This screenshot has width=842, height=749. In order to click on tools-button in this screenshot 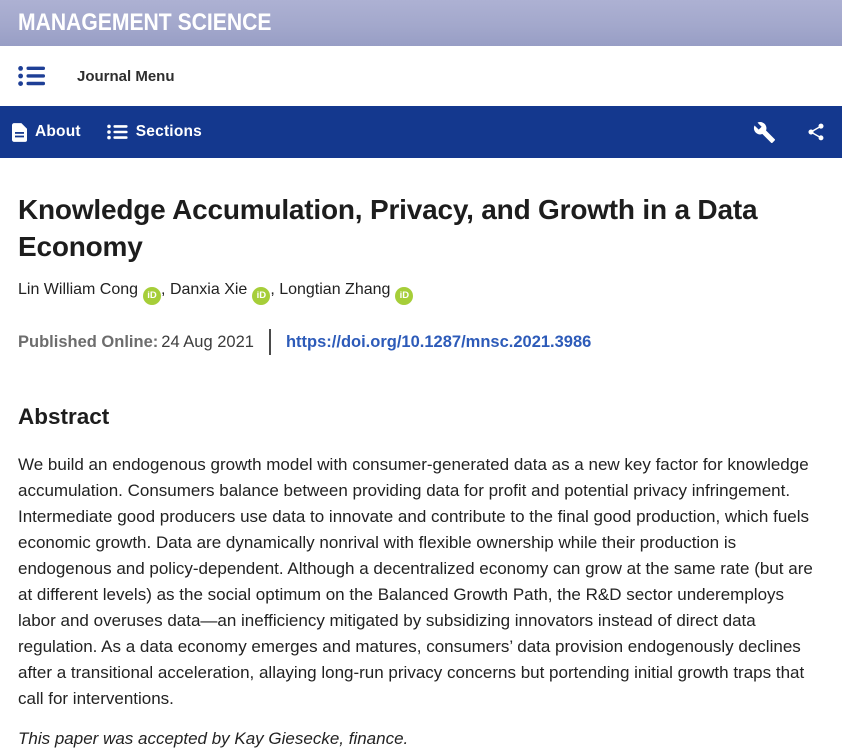, I will do `click(764, 132)`.